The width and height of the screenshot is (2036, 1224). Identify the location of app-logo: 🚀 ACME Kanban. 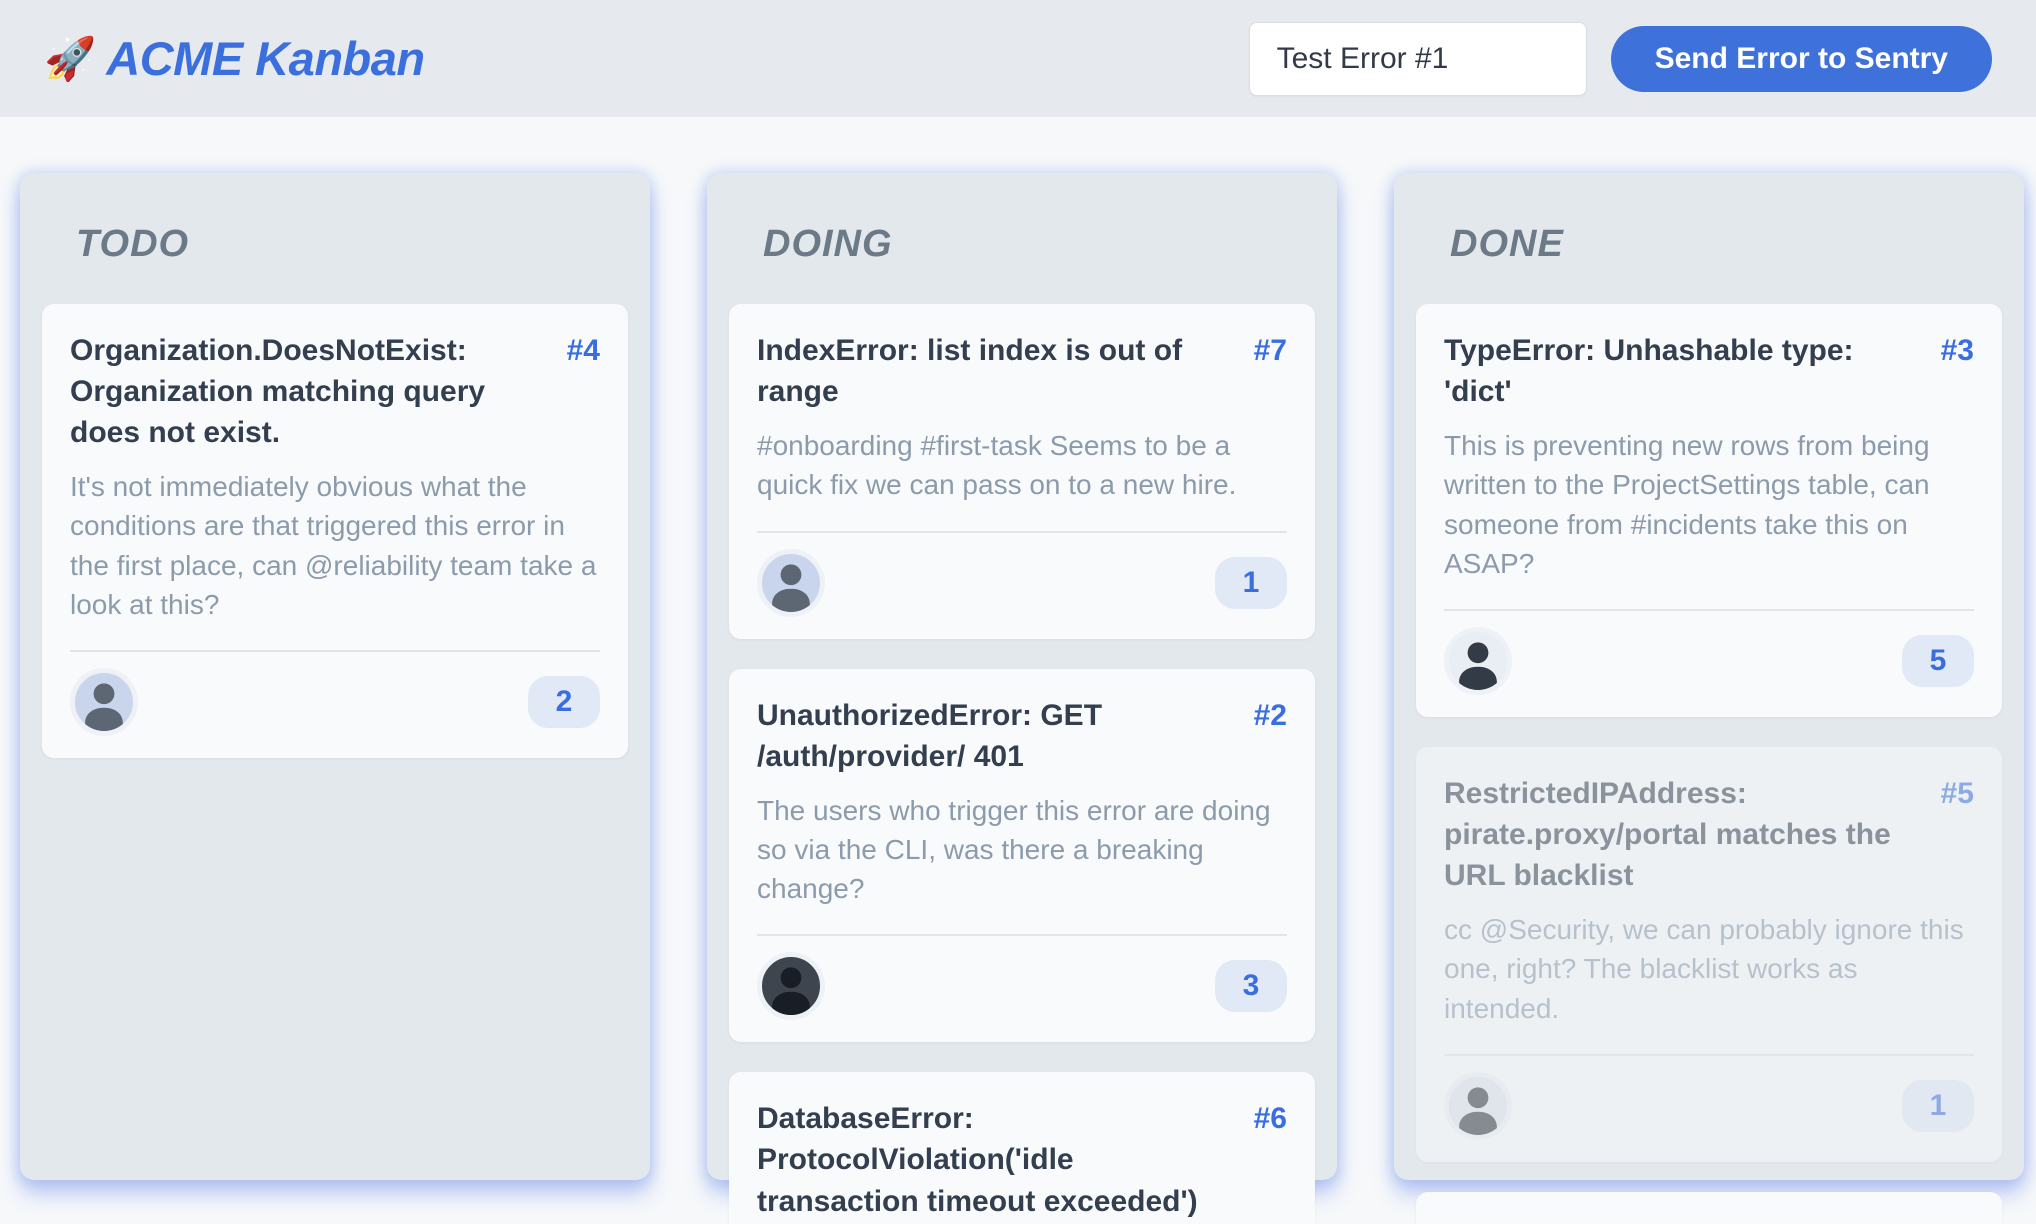
(234, 58).